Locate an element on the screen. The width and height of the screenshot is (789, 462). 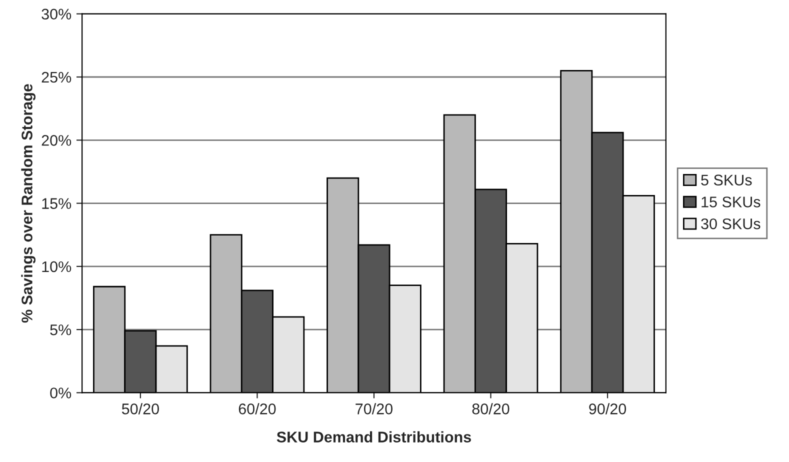
legend-label: 5 SKUs is located at coordinates (726, 180).